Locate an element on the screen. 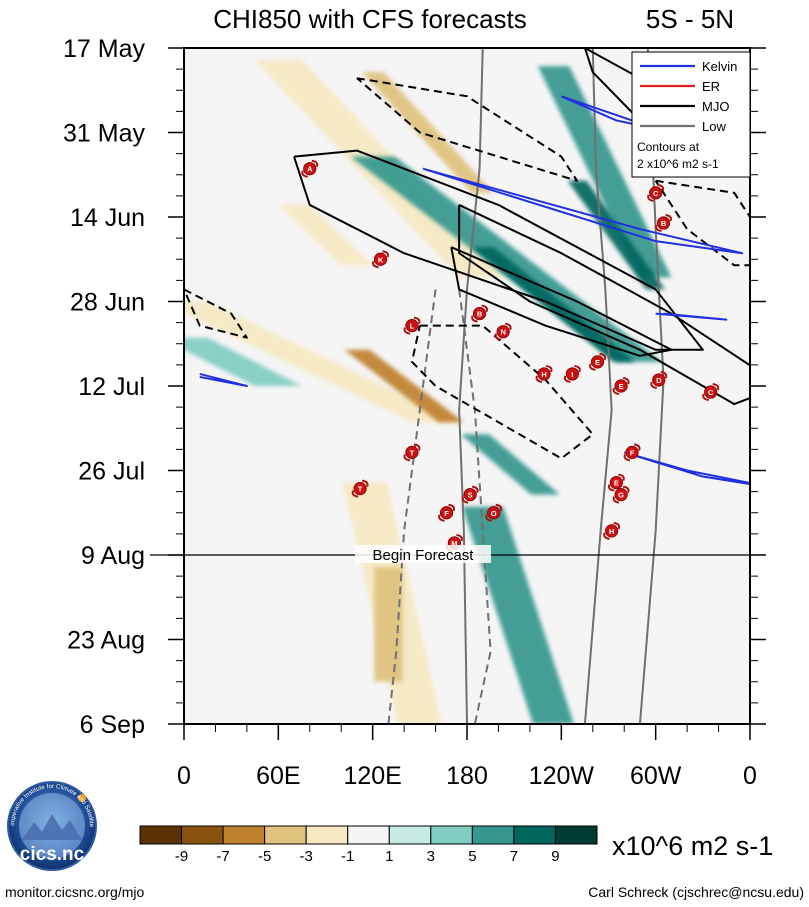  storm-marker-9: E is located at coordinates (597, 361).